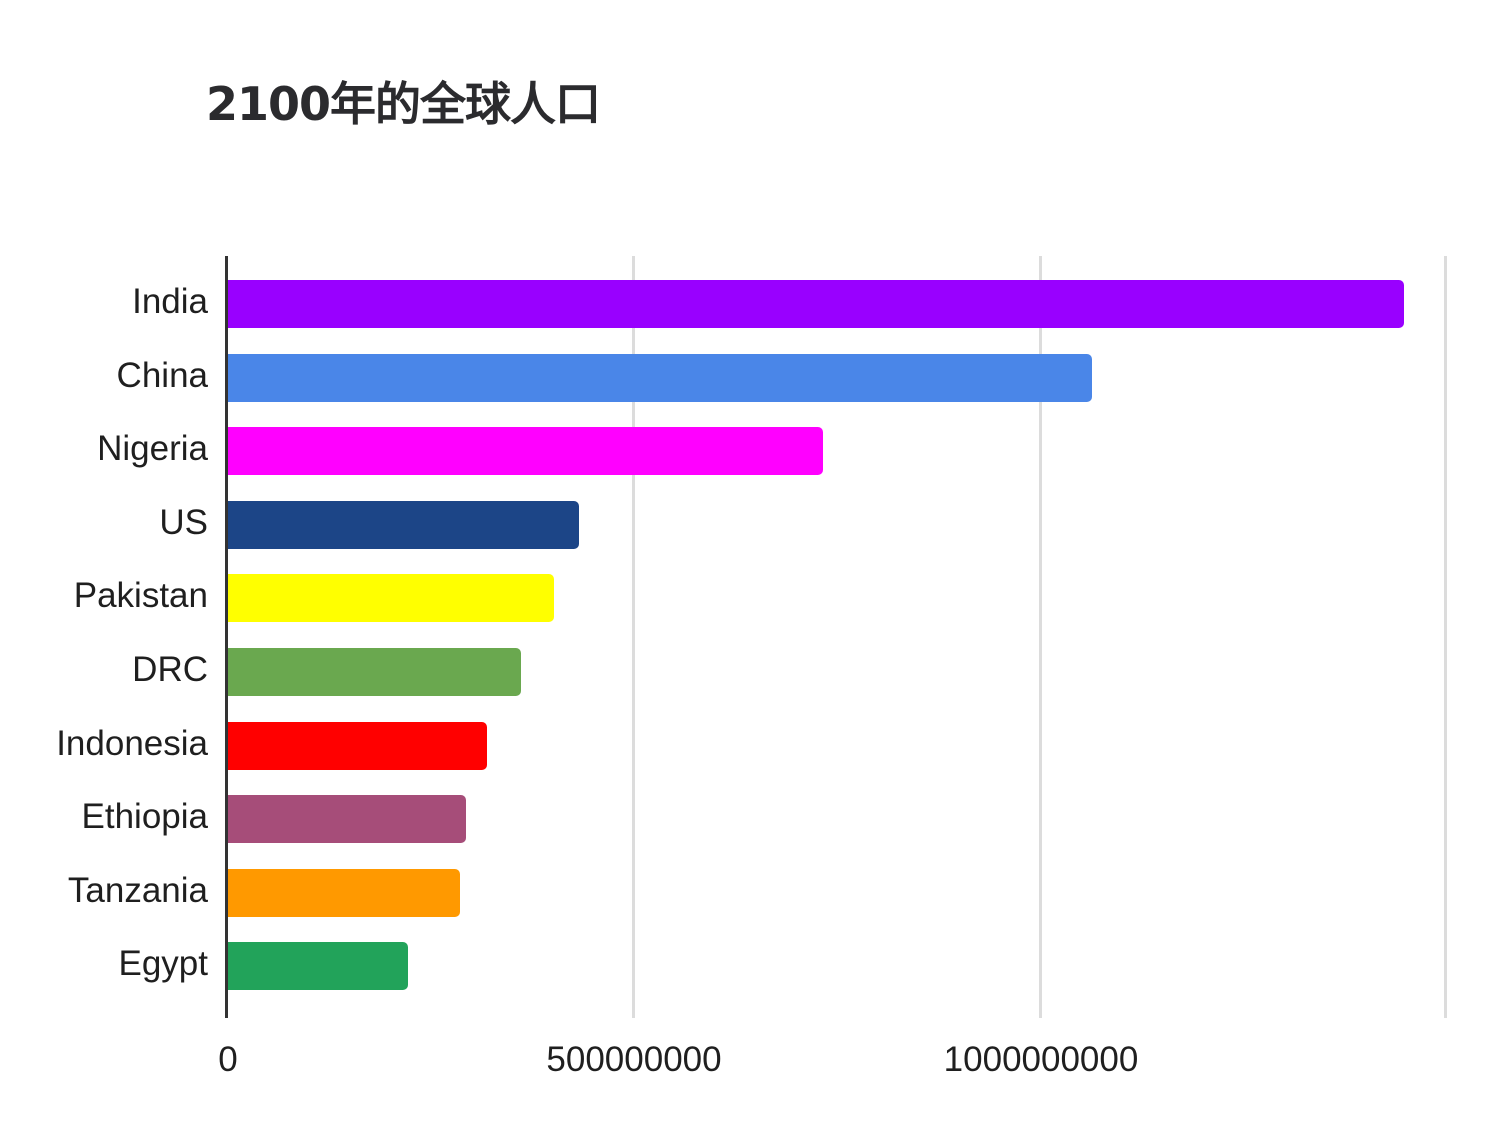 The height and width of the screenshot is (1134, 1500). What do you see at coordinates (152, 449) in the screenshot?
I see `category-label: Nigeria` at bounding box center [152, 449].